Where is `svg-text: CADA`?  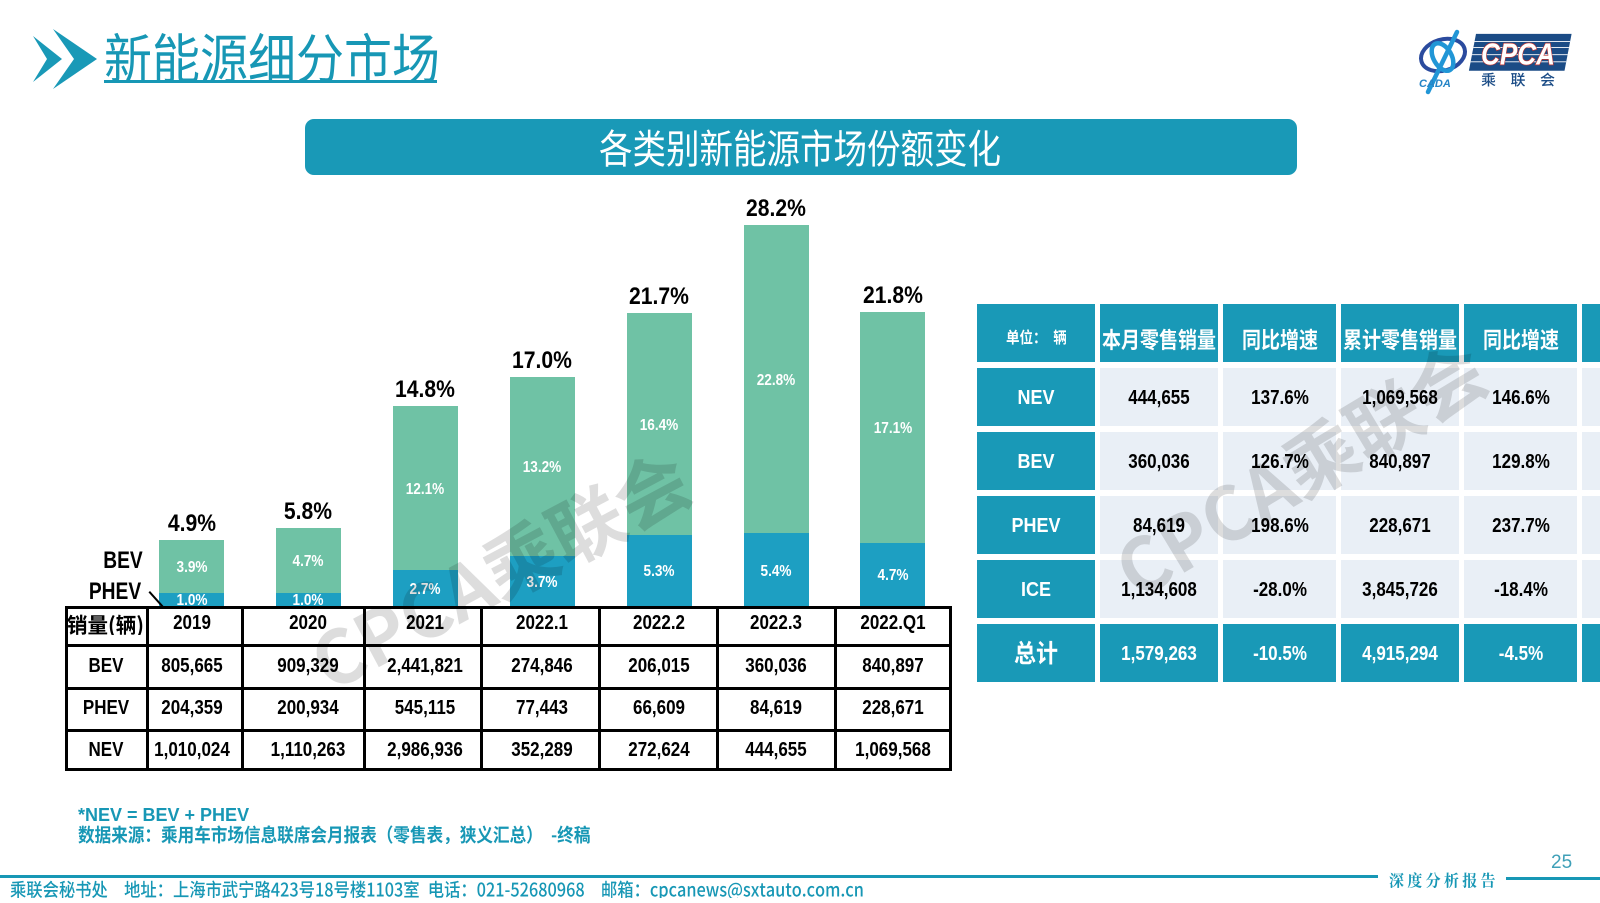
svg-text: CADA is located at coordinates (1435, 84).